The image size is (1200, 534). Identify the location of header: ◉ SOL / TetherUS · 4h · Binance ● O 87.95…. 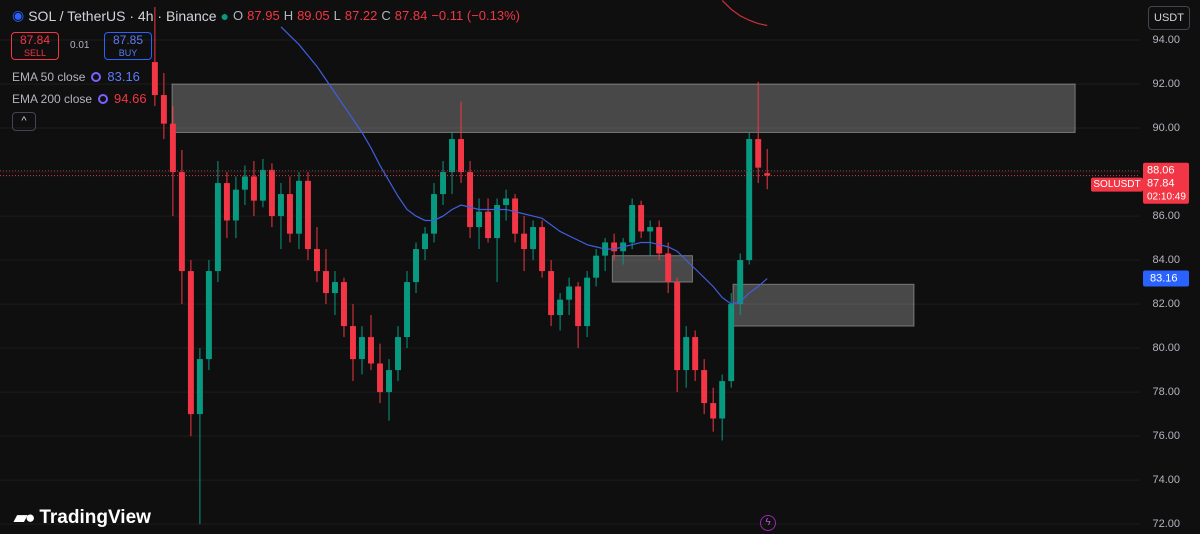
(266, 15).